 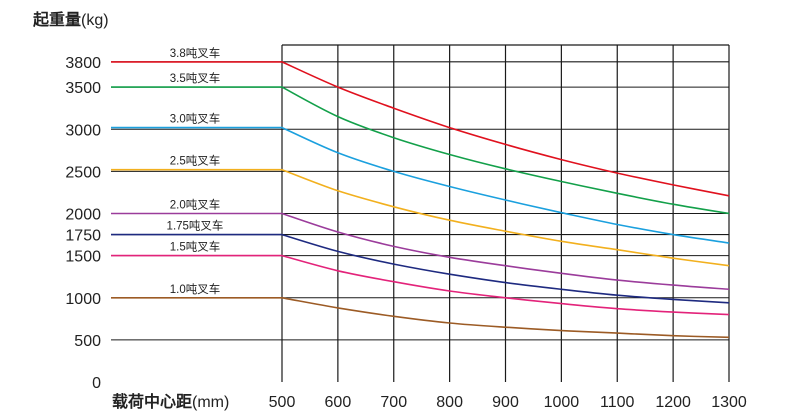 I want to click on y-tick-label-3500: 3500, so click(x=83, y=88).